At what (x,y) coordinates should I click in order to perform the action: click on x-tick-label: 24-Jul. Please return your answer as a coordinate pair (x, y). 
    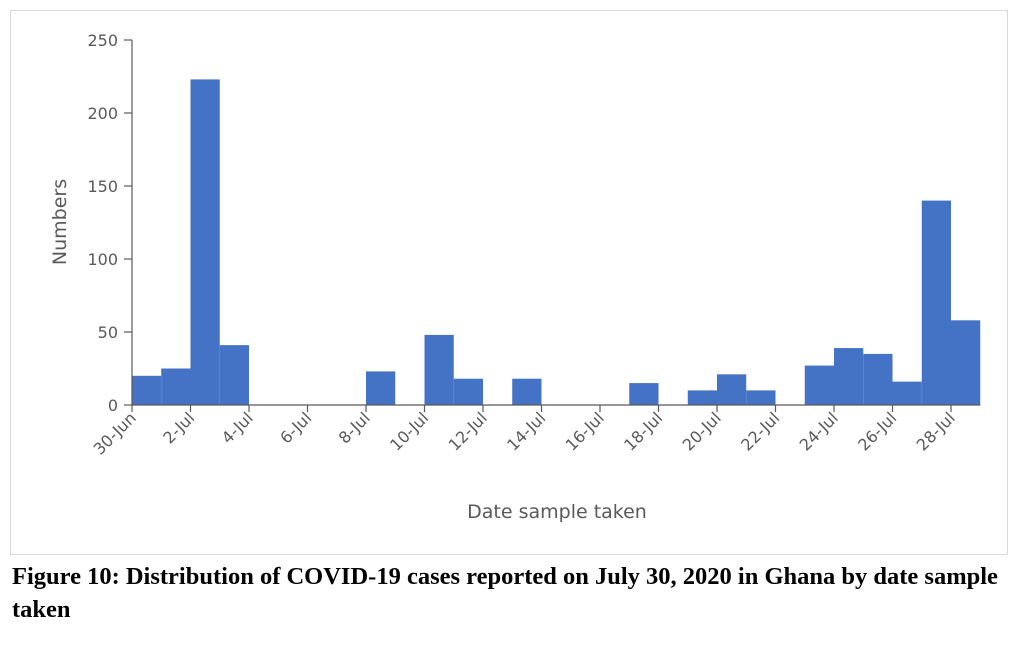
    Looking at the image, I should click on (819, 431).